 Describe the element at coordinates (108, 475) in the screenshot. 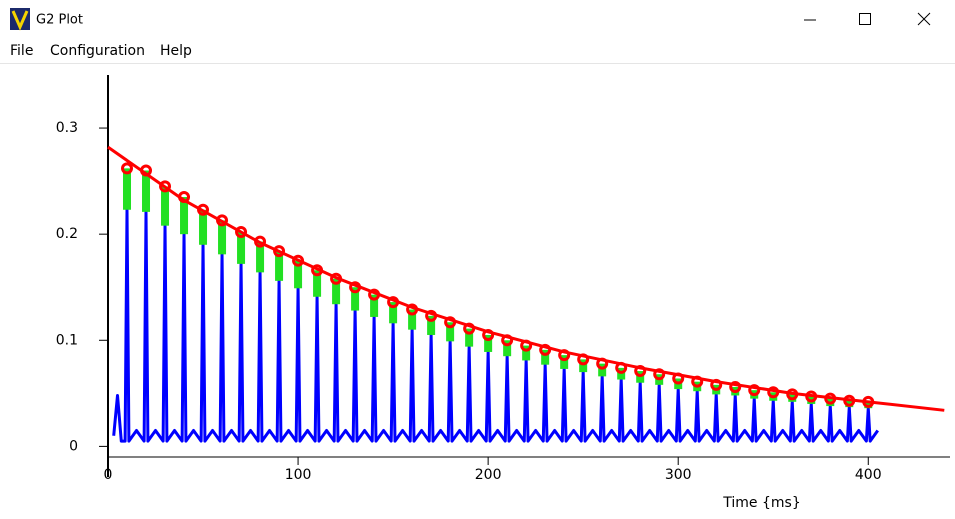

I see `x-tick-label: 0` at that location.